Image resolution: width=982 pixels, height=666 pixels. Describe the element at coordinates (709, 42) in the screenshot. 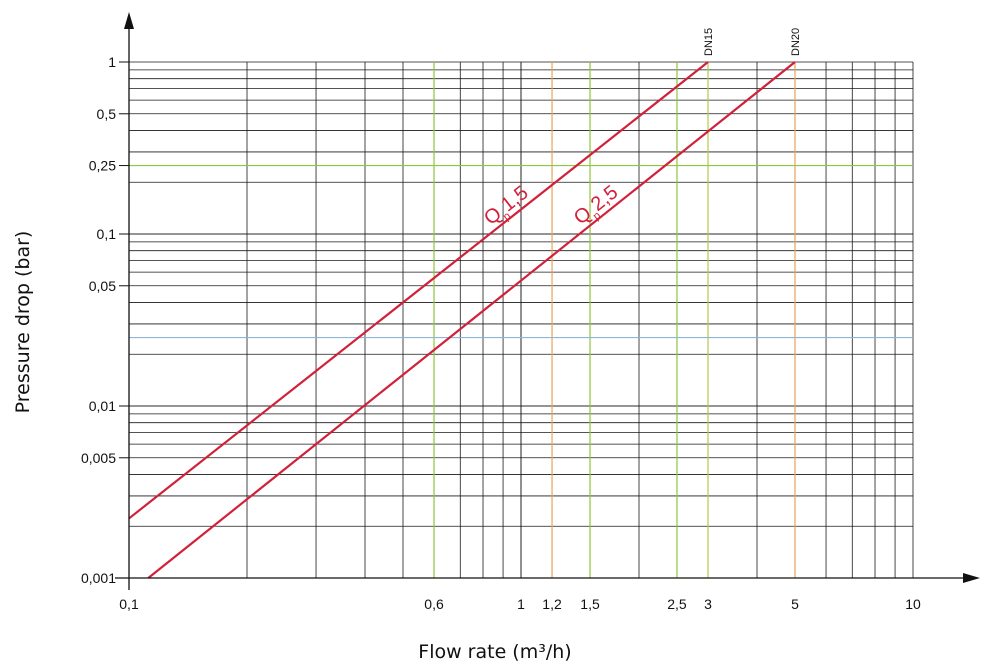

I see `dn-label: DN15` at that location.